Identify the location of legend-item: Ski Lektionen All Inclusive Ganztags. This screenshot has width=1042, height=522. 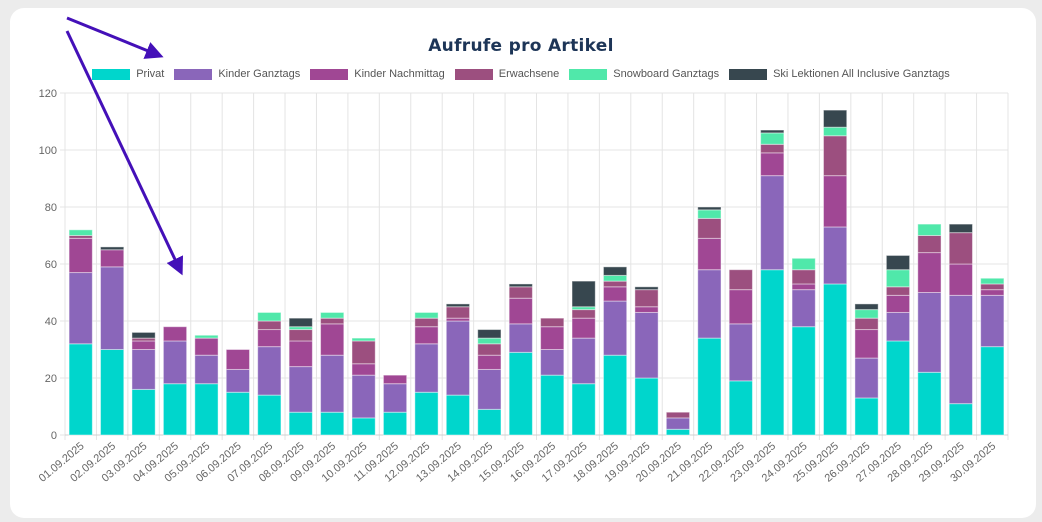
(839, 74).